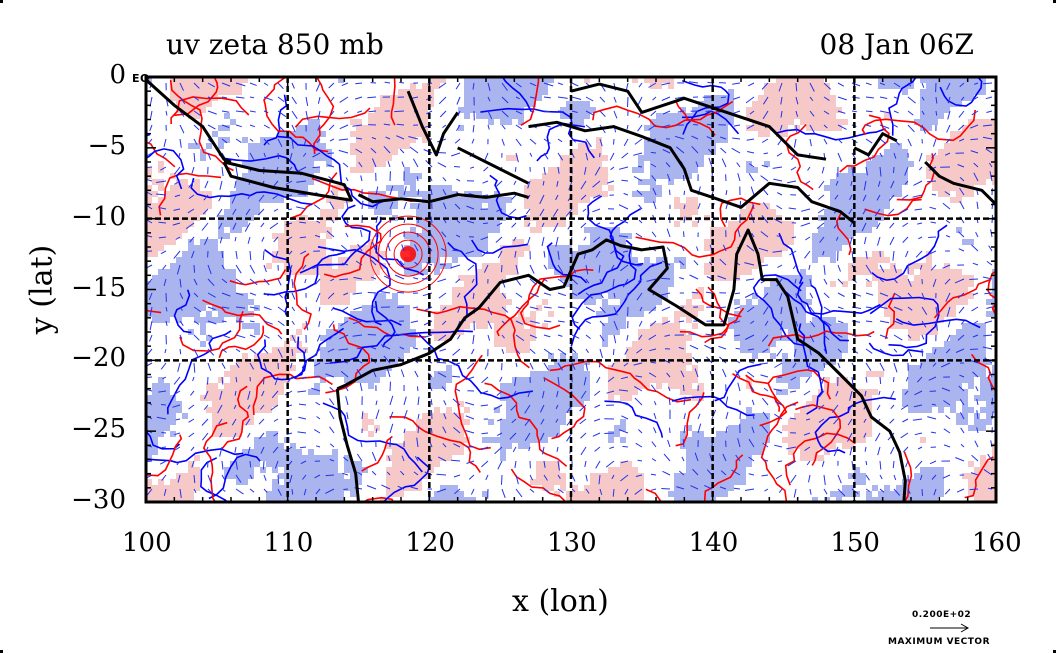 The width and height of the screenshot is (1056, 653). What do you see at coordinates (147, 543) in the screenshot?
I see `x-tick-label: 100` at bounding box center [147, 543].